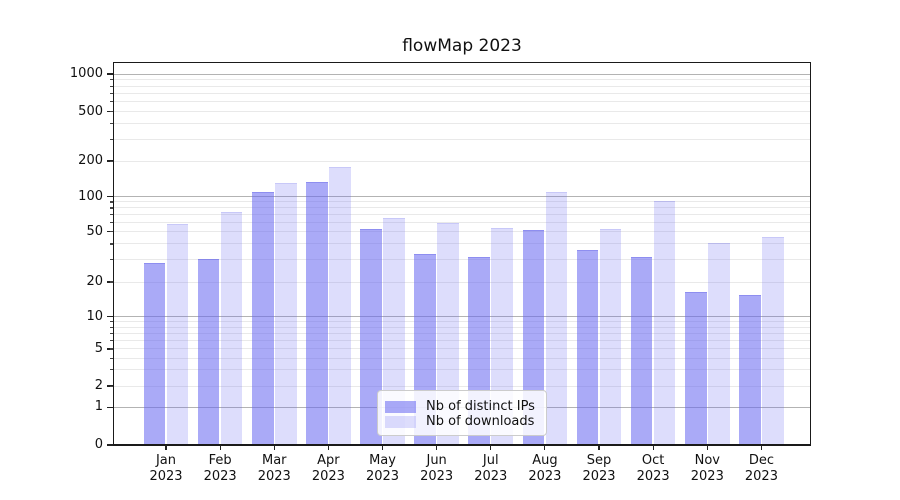 The width and height of the screenshot is (900, 500). What do you see at coordinates (491, 468) in the screenshot?
I see `x-tick-label: Jul 2023` at bounding box center [491, 468].